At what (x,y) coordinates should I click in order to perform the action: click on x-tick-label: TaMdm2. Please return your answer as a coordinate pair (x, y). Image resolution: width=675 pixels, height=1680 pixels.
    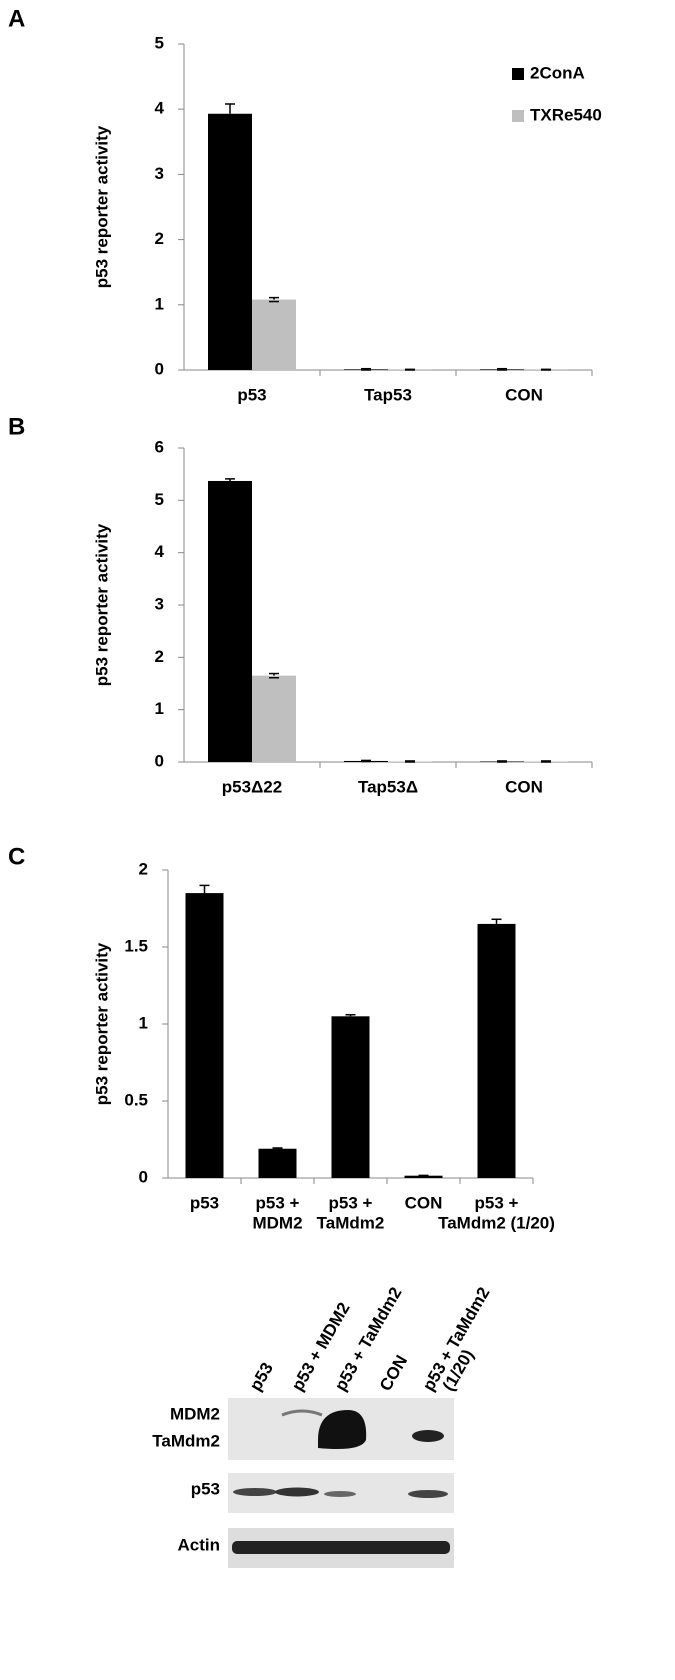
    Looking at the image, I should click on (351, 1222).